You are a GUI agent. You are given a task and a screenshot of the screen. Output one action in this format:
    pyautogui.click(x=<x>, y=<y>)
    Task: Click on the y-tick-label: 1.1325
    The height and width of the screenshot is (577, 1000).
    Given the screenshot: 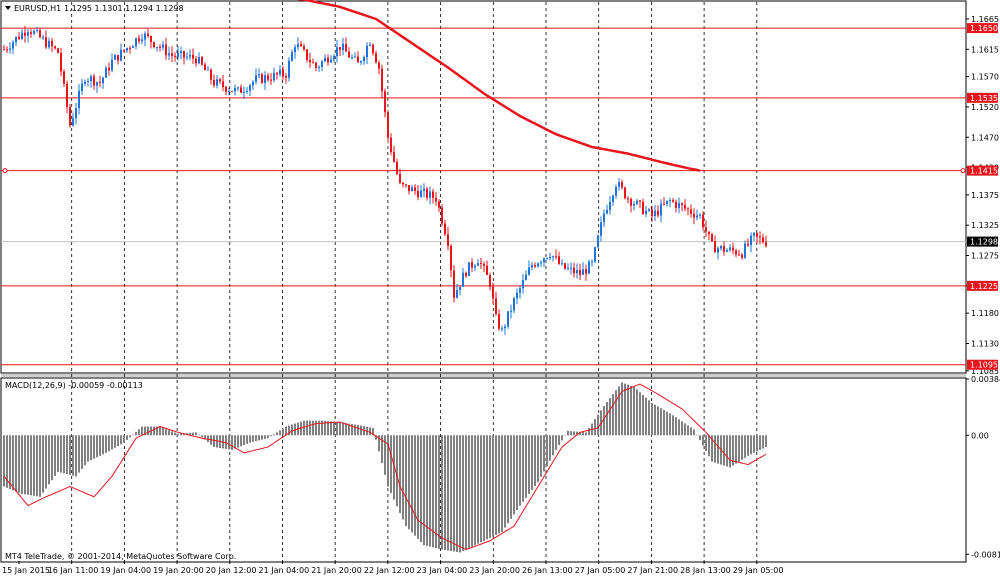 What is the action you would take?
    pyautogui.click(x=985, y=225)
    